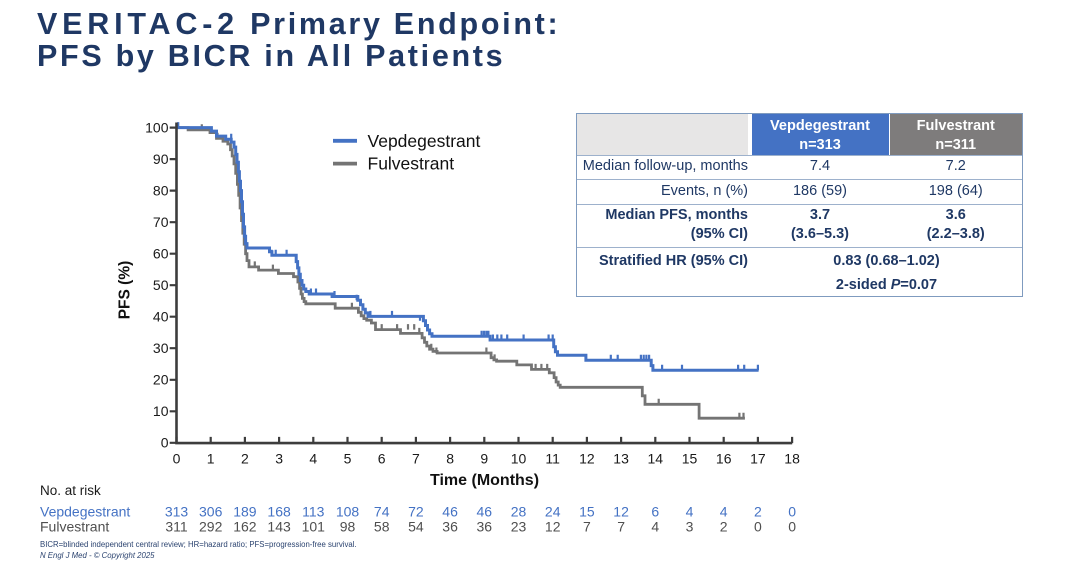 The image size is (1080, 563). I want to click on svg-text: 72, so click(416, 511).